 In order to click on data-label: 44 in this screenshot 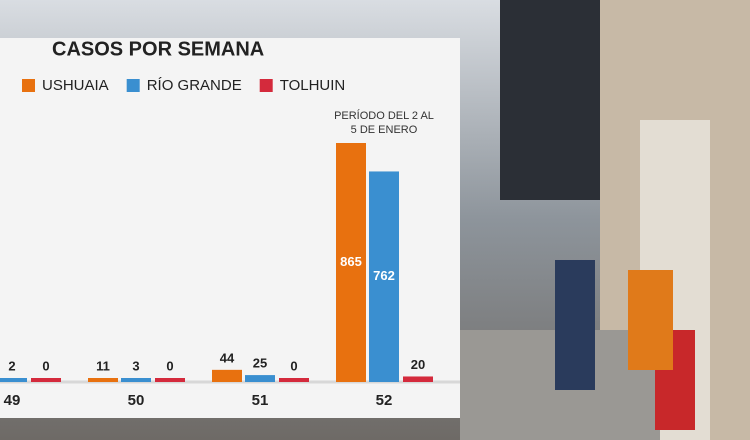, I will do `click(227, 357)`.